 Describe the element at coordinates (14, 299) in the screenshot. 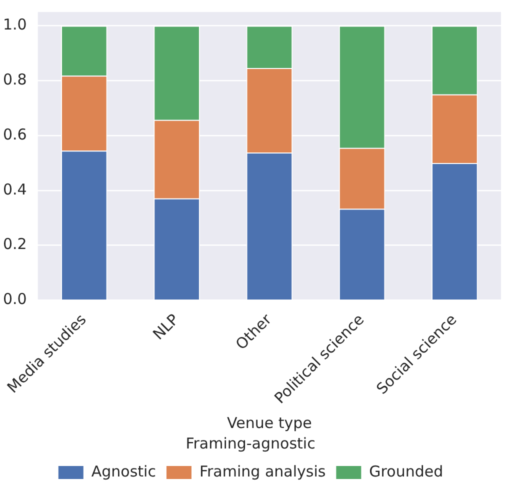

I see `y-tick-label: 0.0` at that location.